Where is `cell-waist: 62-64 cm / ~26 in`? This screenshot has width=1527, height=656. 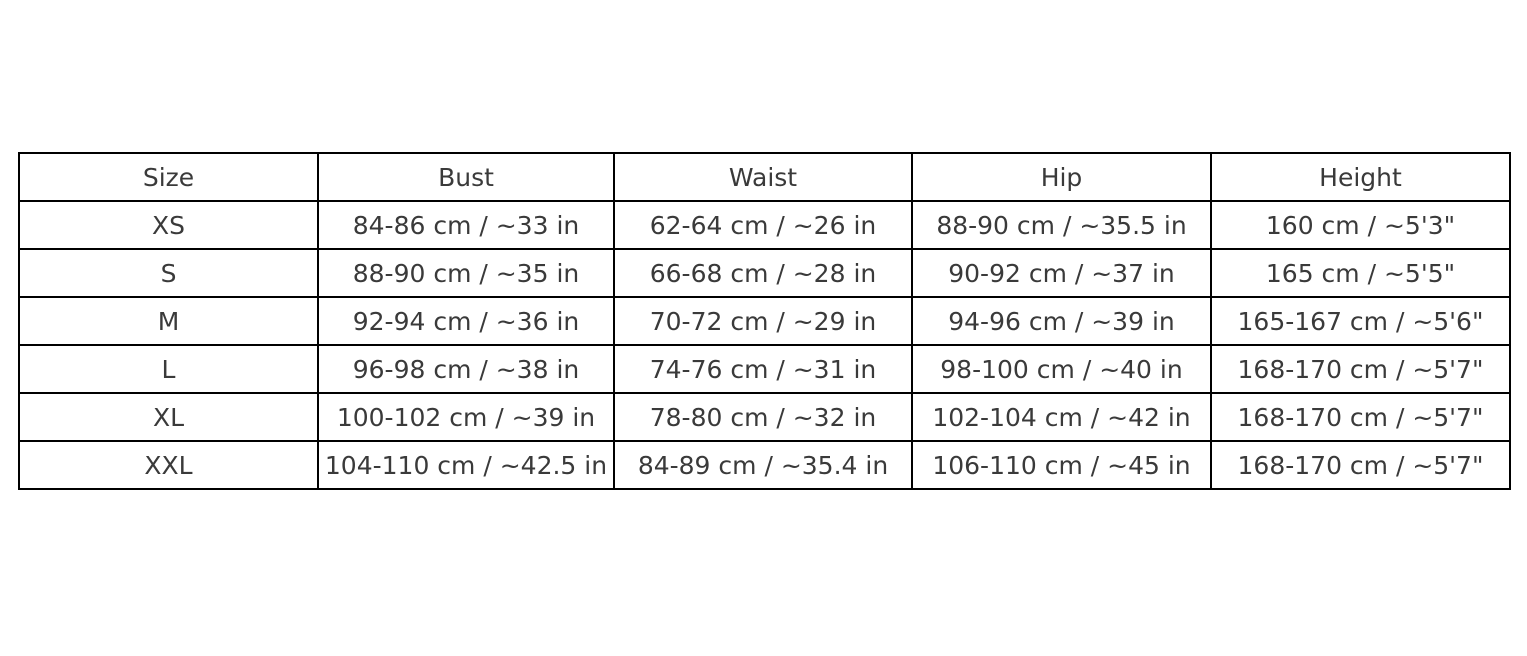
cell-waist: 62-64 cm / ~26 in is located at coordinates (763, 225).